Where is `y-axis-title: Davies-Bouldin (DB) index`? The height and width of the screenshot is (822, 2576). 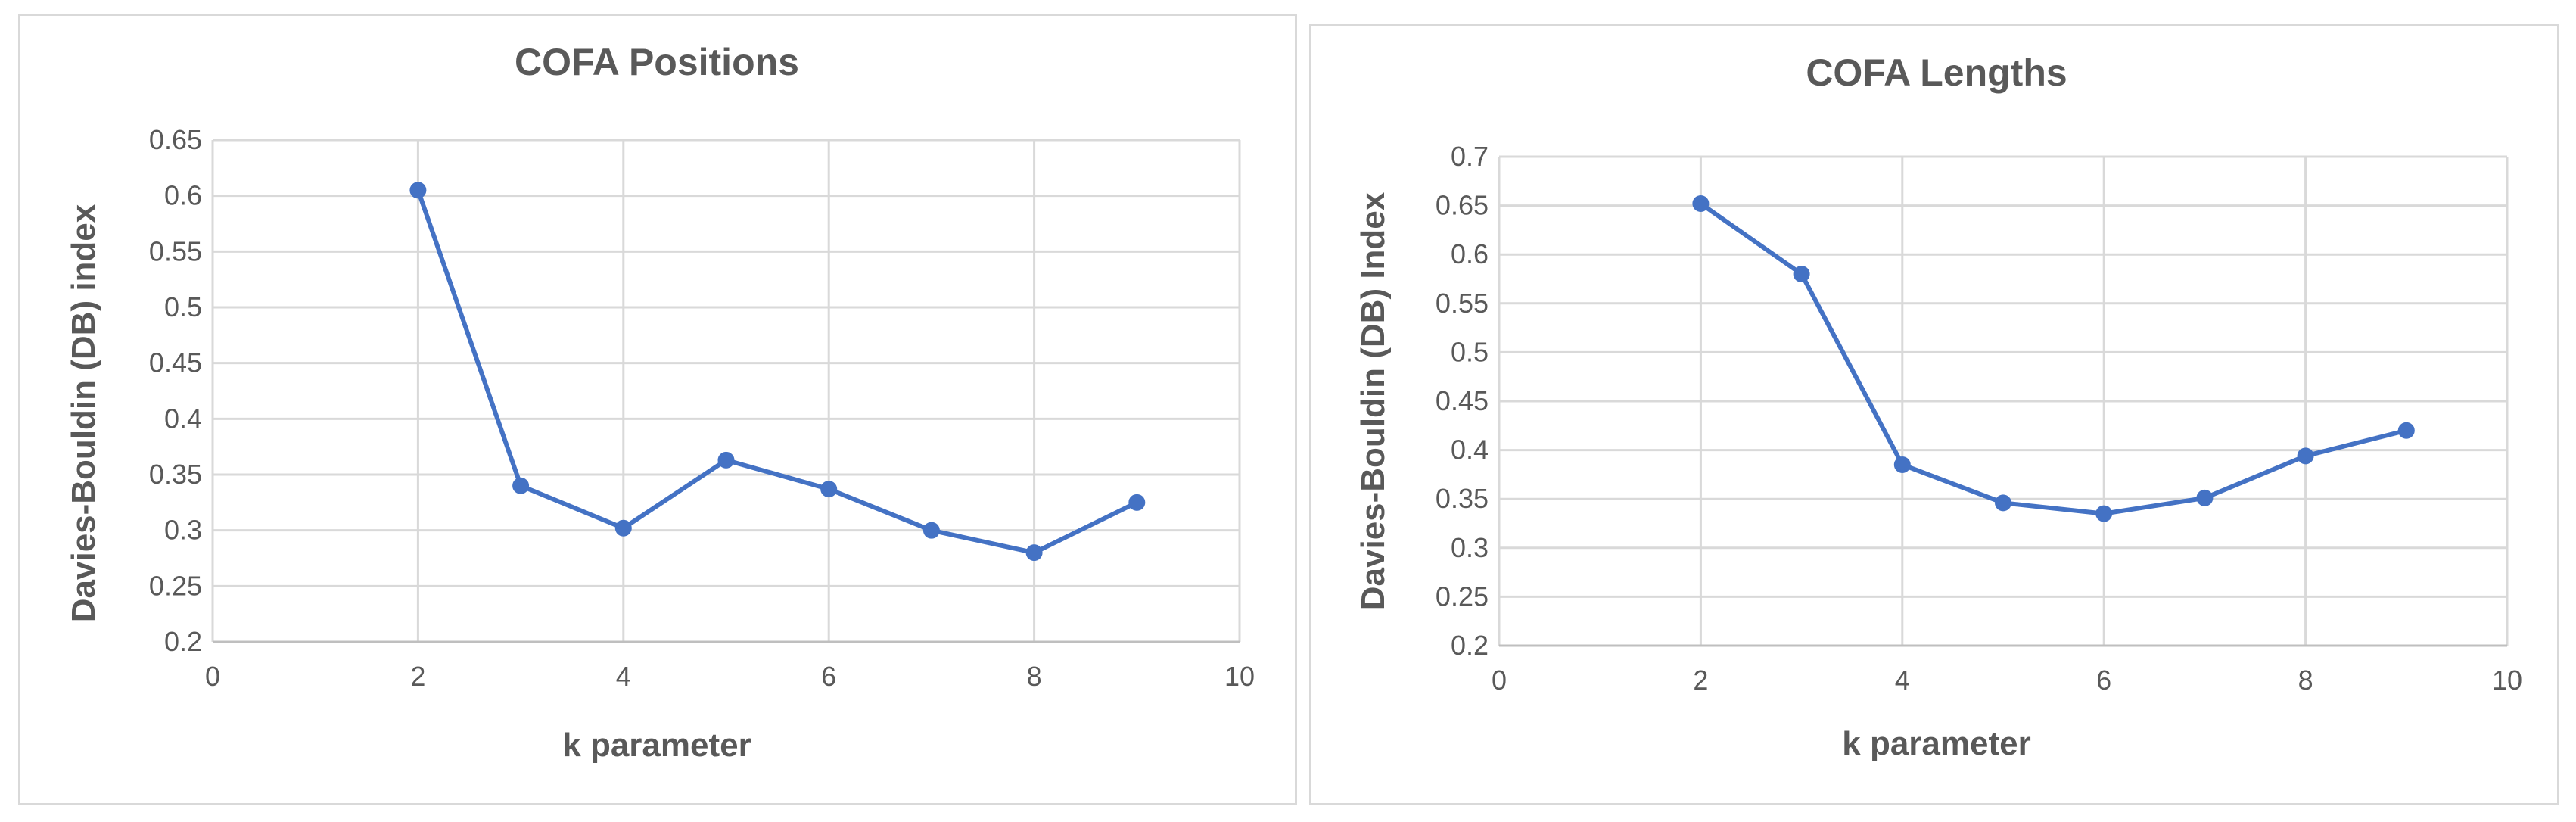 y-axis-title: Davies-Bouldin (DB) index is located at coordinates (83, 413).